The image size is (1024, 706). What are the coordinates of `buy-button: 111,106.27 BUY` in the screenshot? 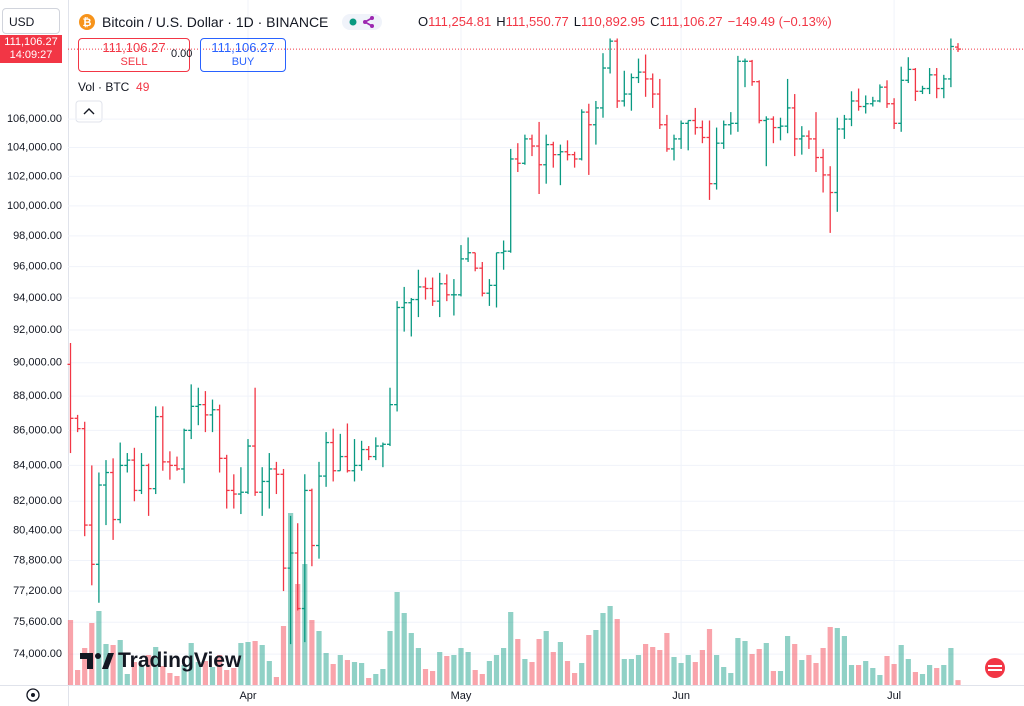 It's located at (243, 55).